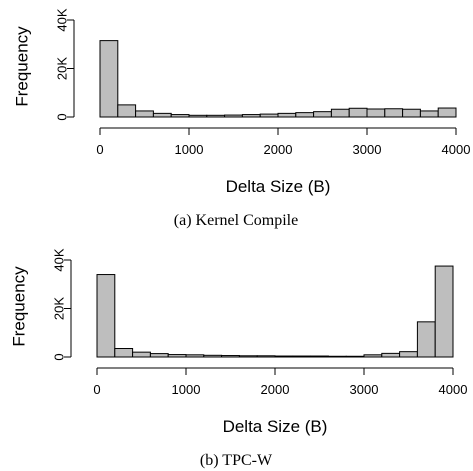 Image resolution: width=473 pixels, height=471 pixels. Describe the element at coordinates (236, 220) in the screenshot. I see `figure-caption: (a) Kernel Compile` at that location.